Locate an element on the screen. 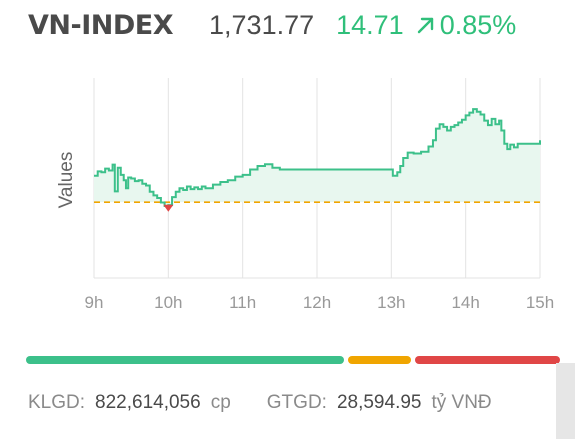  session-low-marker is located at coordinates (168, 208).